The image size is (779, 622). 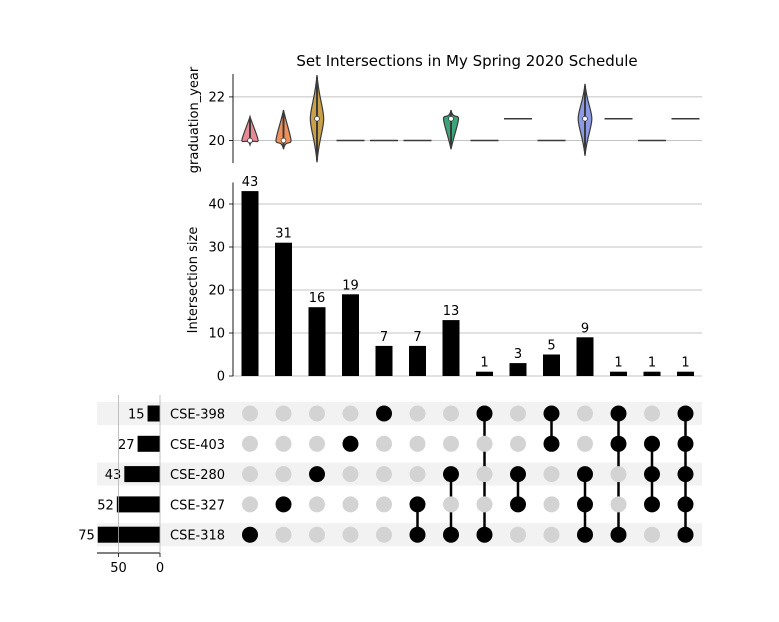 What do you see at coordinates (197, 536) in the screenshot?
I see `set-label: CSE-318` at bounding box center [197, 536].